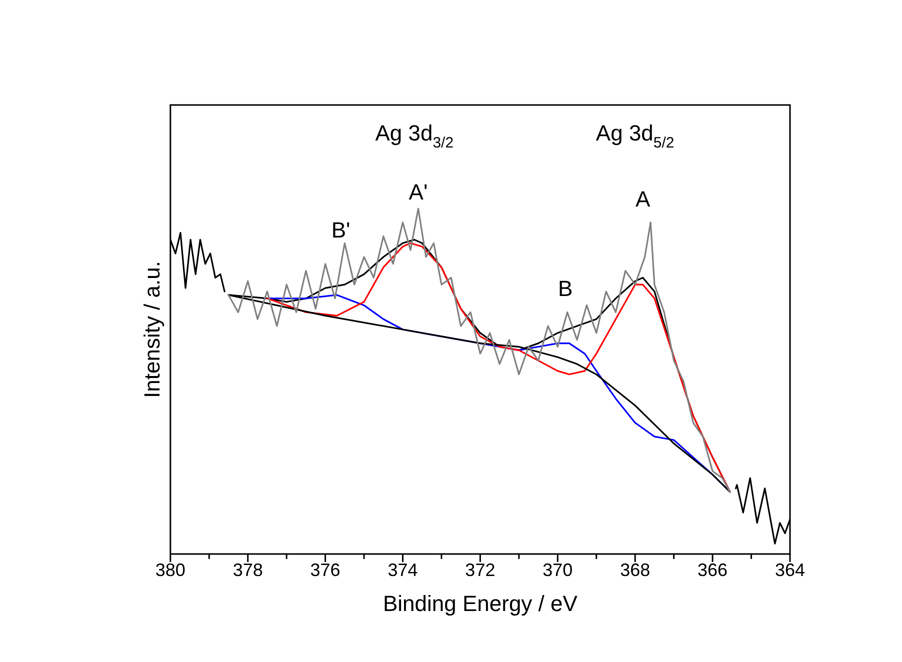 Image resolution: width=902 pixels, height=662 pixels. What do you see at coordinates (557, 570) in the screenshot?
I see `x-tick-label: 370` at bounding box center [557, 570].